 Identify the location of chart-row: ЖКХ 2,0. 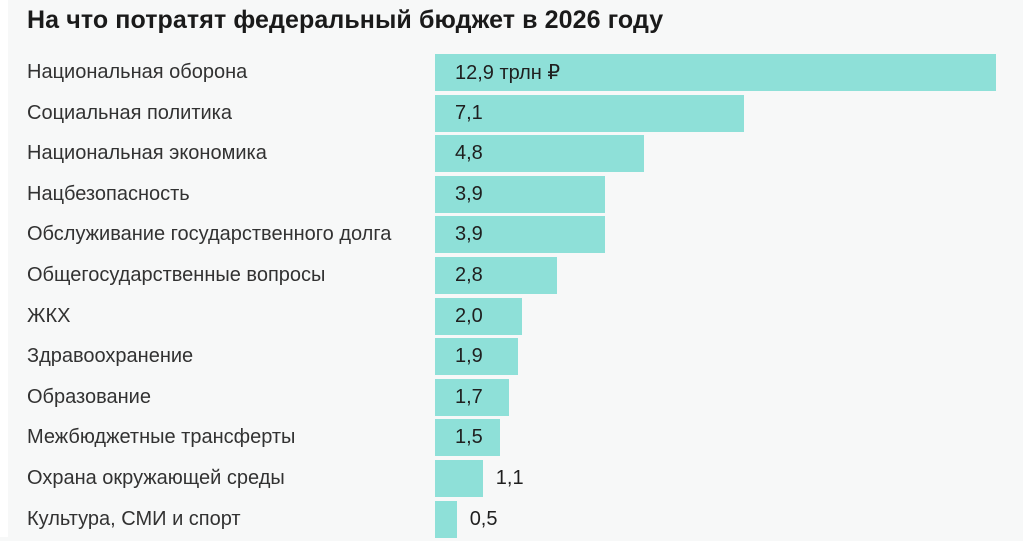
(511, 318).